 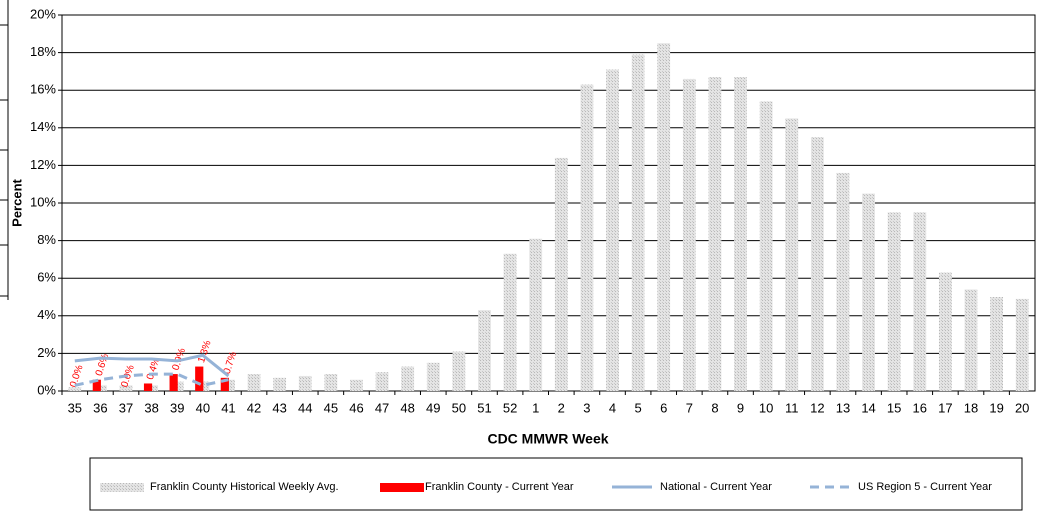 What do you see at coordinates (244, 487) in the screenshot?
I see `legend-label: Franklin County Historical Weekly Avg.` at bounding box center [244, 487].